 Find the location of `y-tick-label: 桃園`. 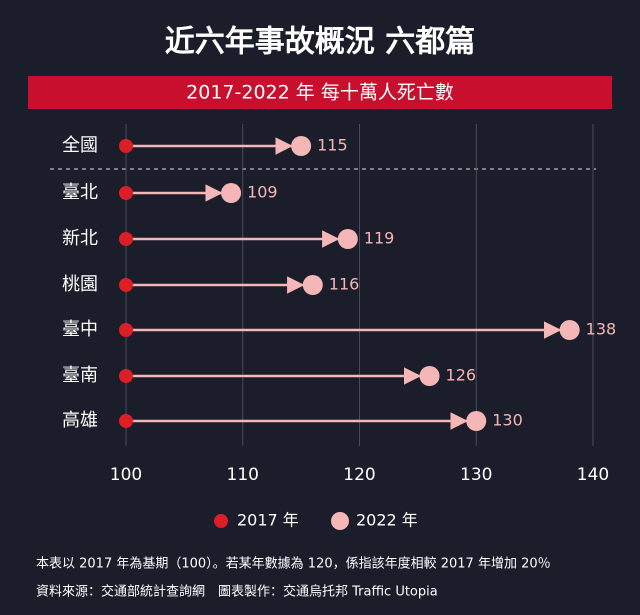

y-tick-label: 桃園 is located at coordinates (80, 284).